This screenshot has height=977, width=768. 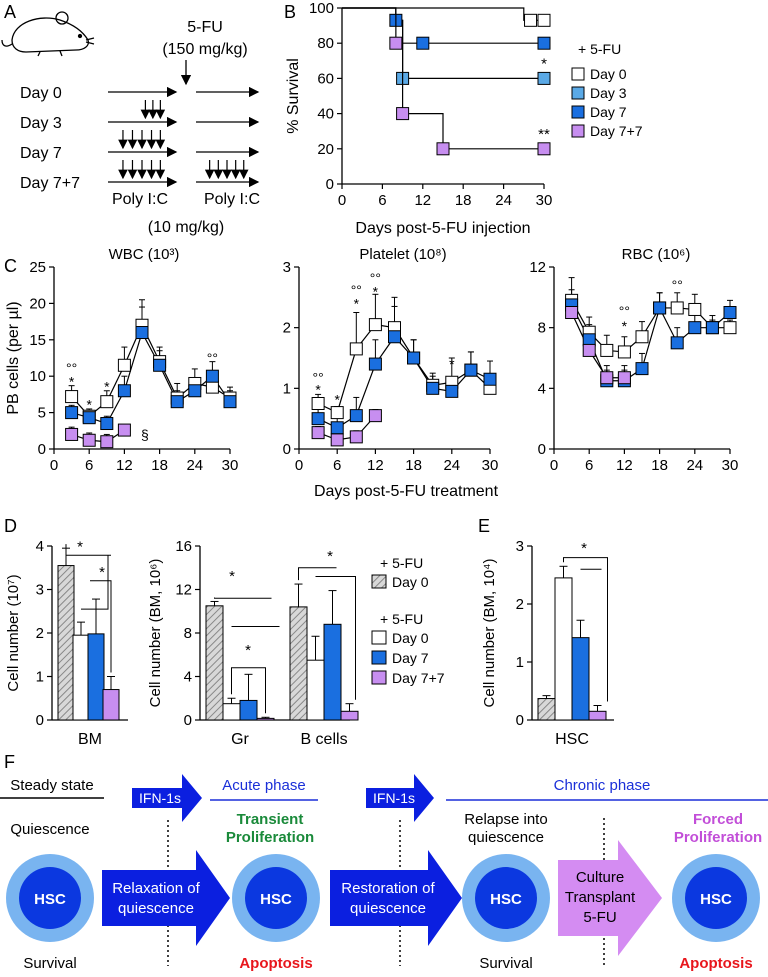 I want to click on y-tick-label: 8, so click(x=542, y=328).